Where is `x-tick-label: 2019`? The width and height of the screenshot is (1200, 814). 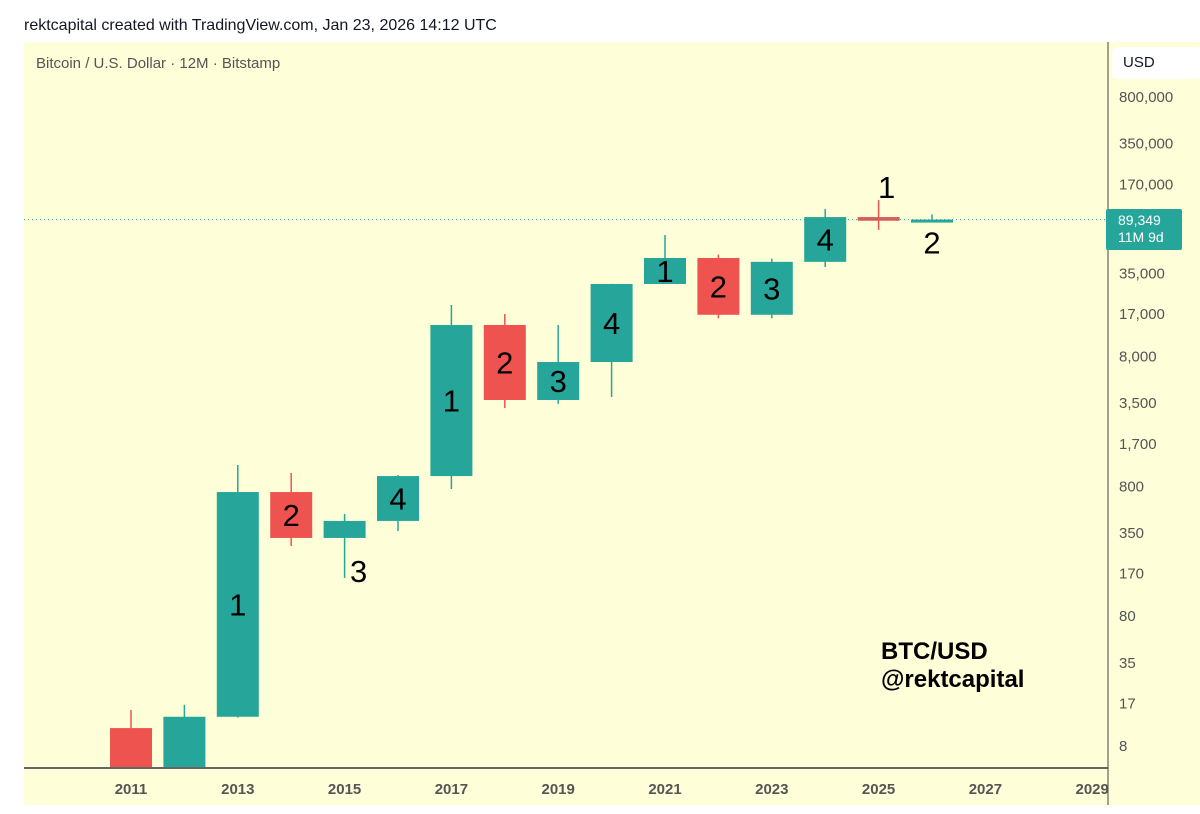
x-tick-label: 2019 is located at coordinates (558, 789).